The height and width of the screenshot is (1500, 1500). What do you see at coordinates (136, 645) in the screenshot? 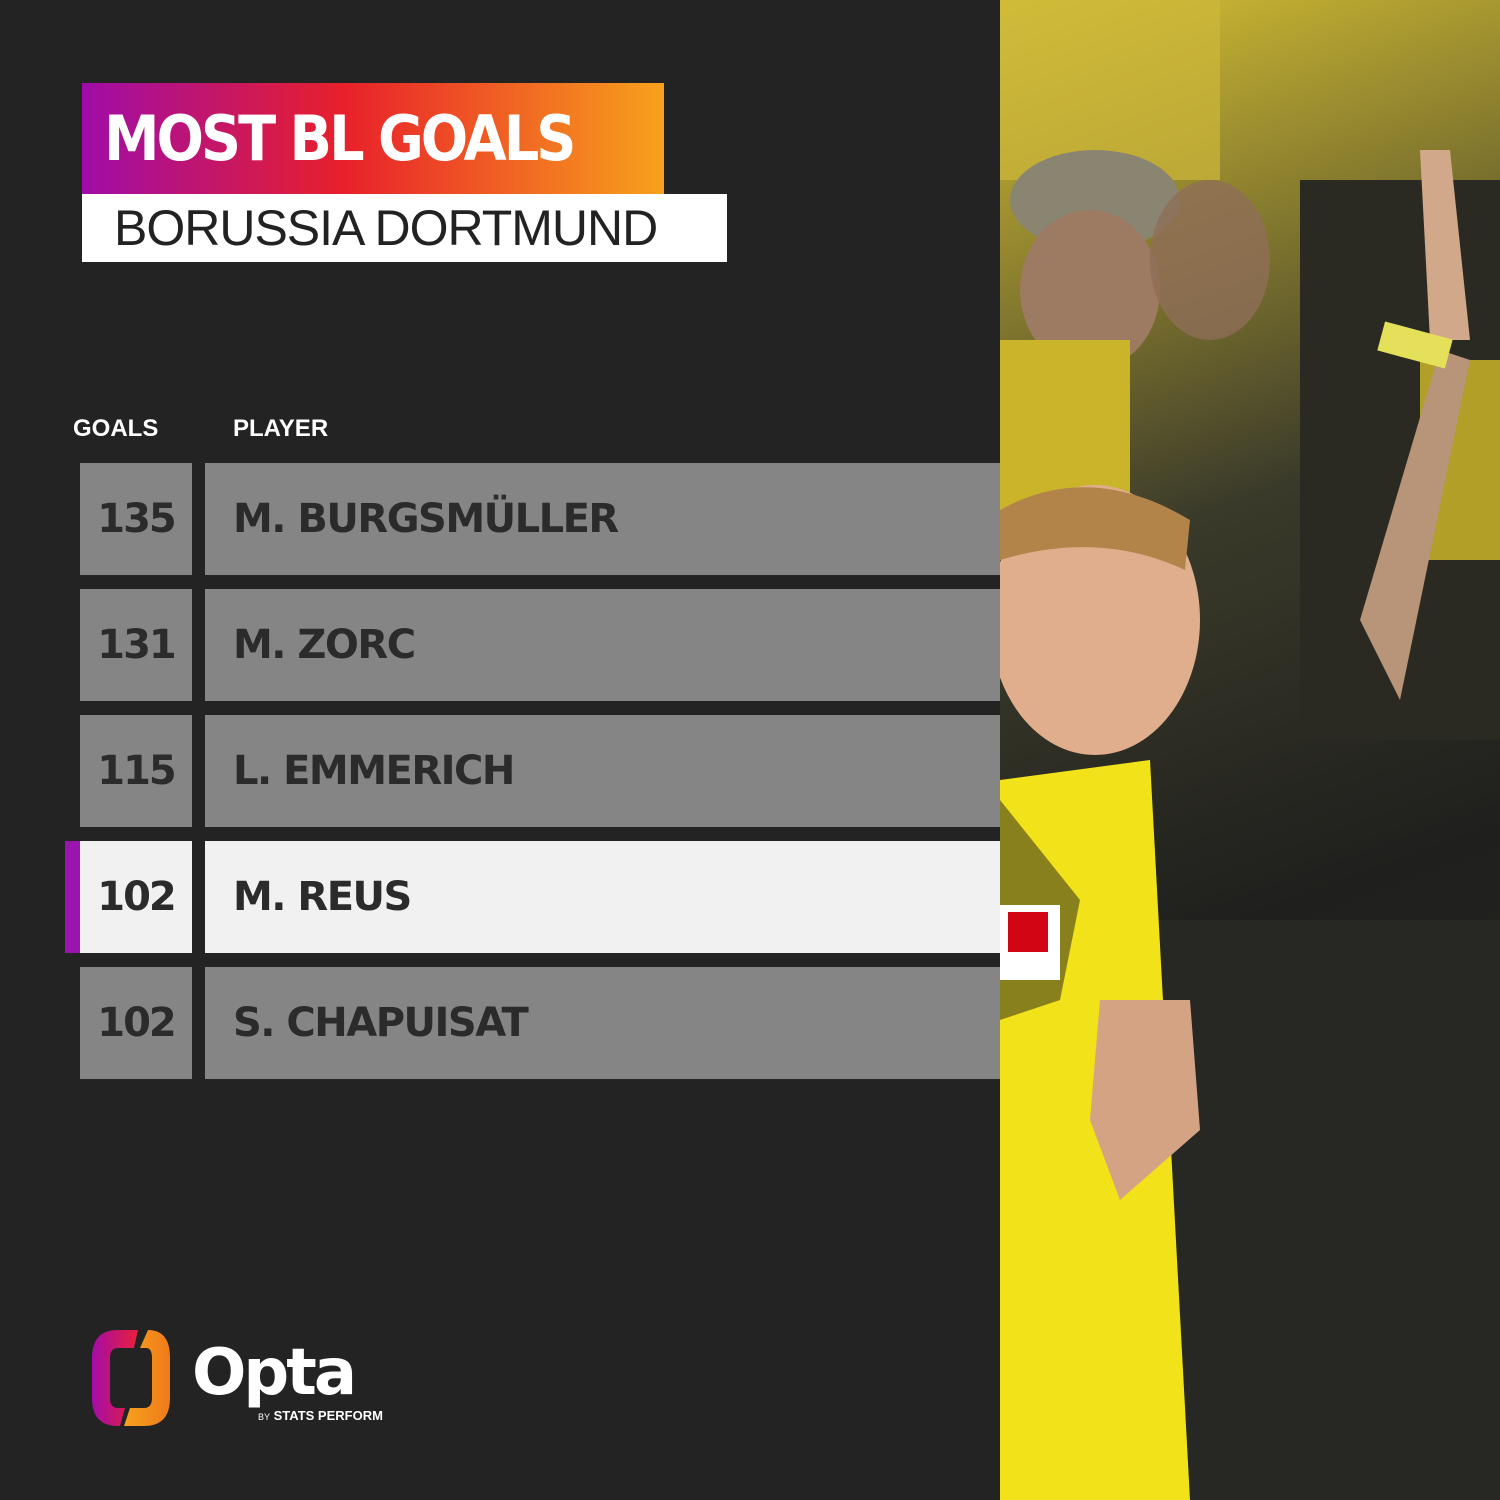
I see `goals-cell: 131` at bounding box center [136, 645].